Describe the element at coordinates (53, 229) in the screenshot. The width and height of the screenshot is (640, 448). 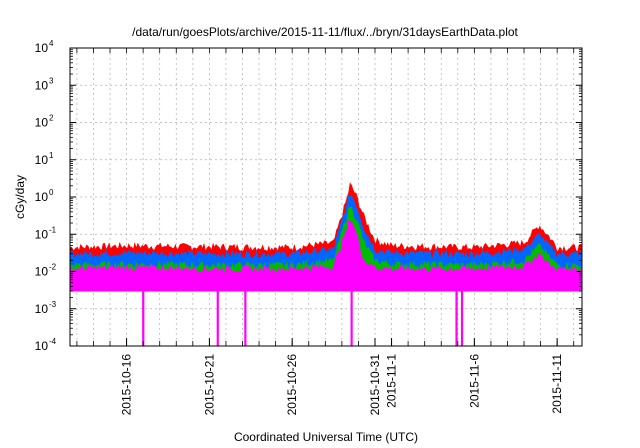
I see `y-tick-exponent: -1` at that location.